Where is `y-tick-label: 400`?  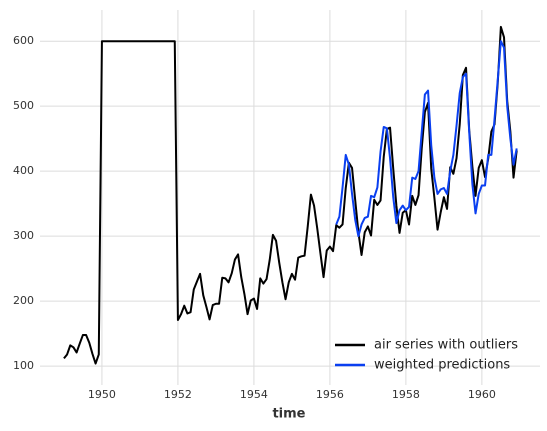
y-tick-label: 400 is located at coordinates (23, 170).